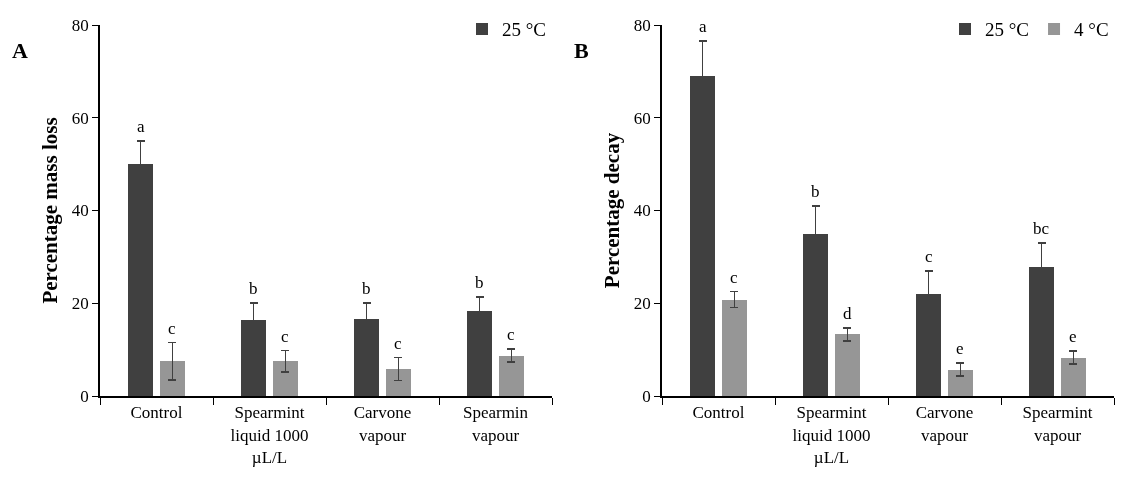  Describe the element at coordinates (495, 424) in the screenshot. I see `x-tick-label: Spearmin vapour` at that location.